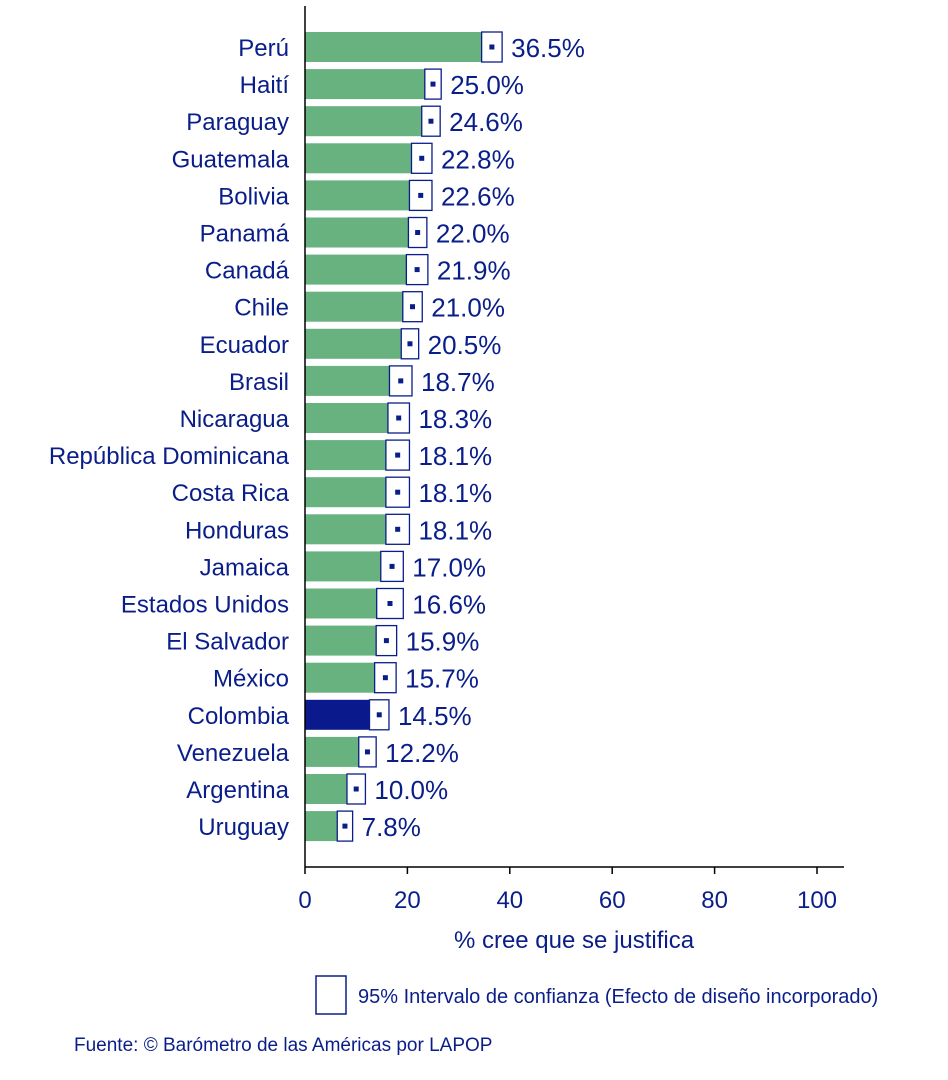  I want to click on bar-guatemala, so click(363, 158).